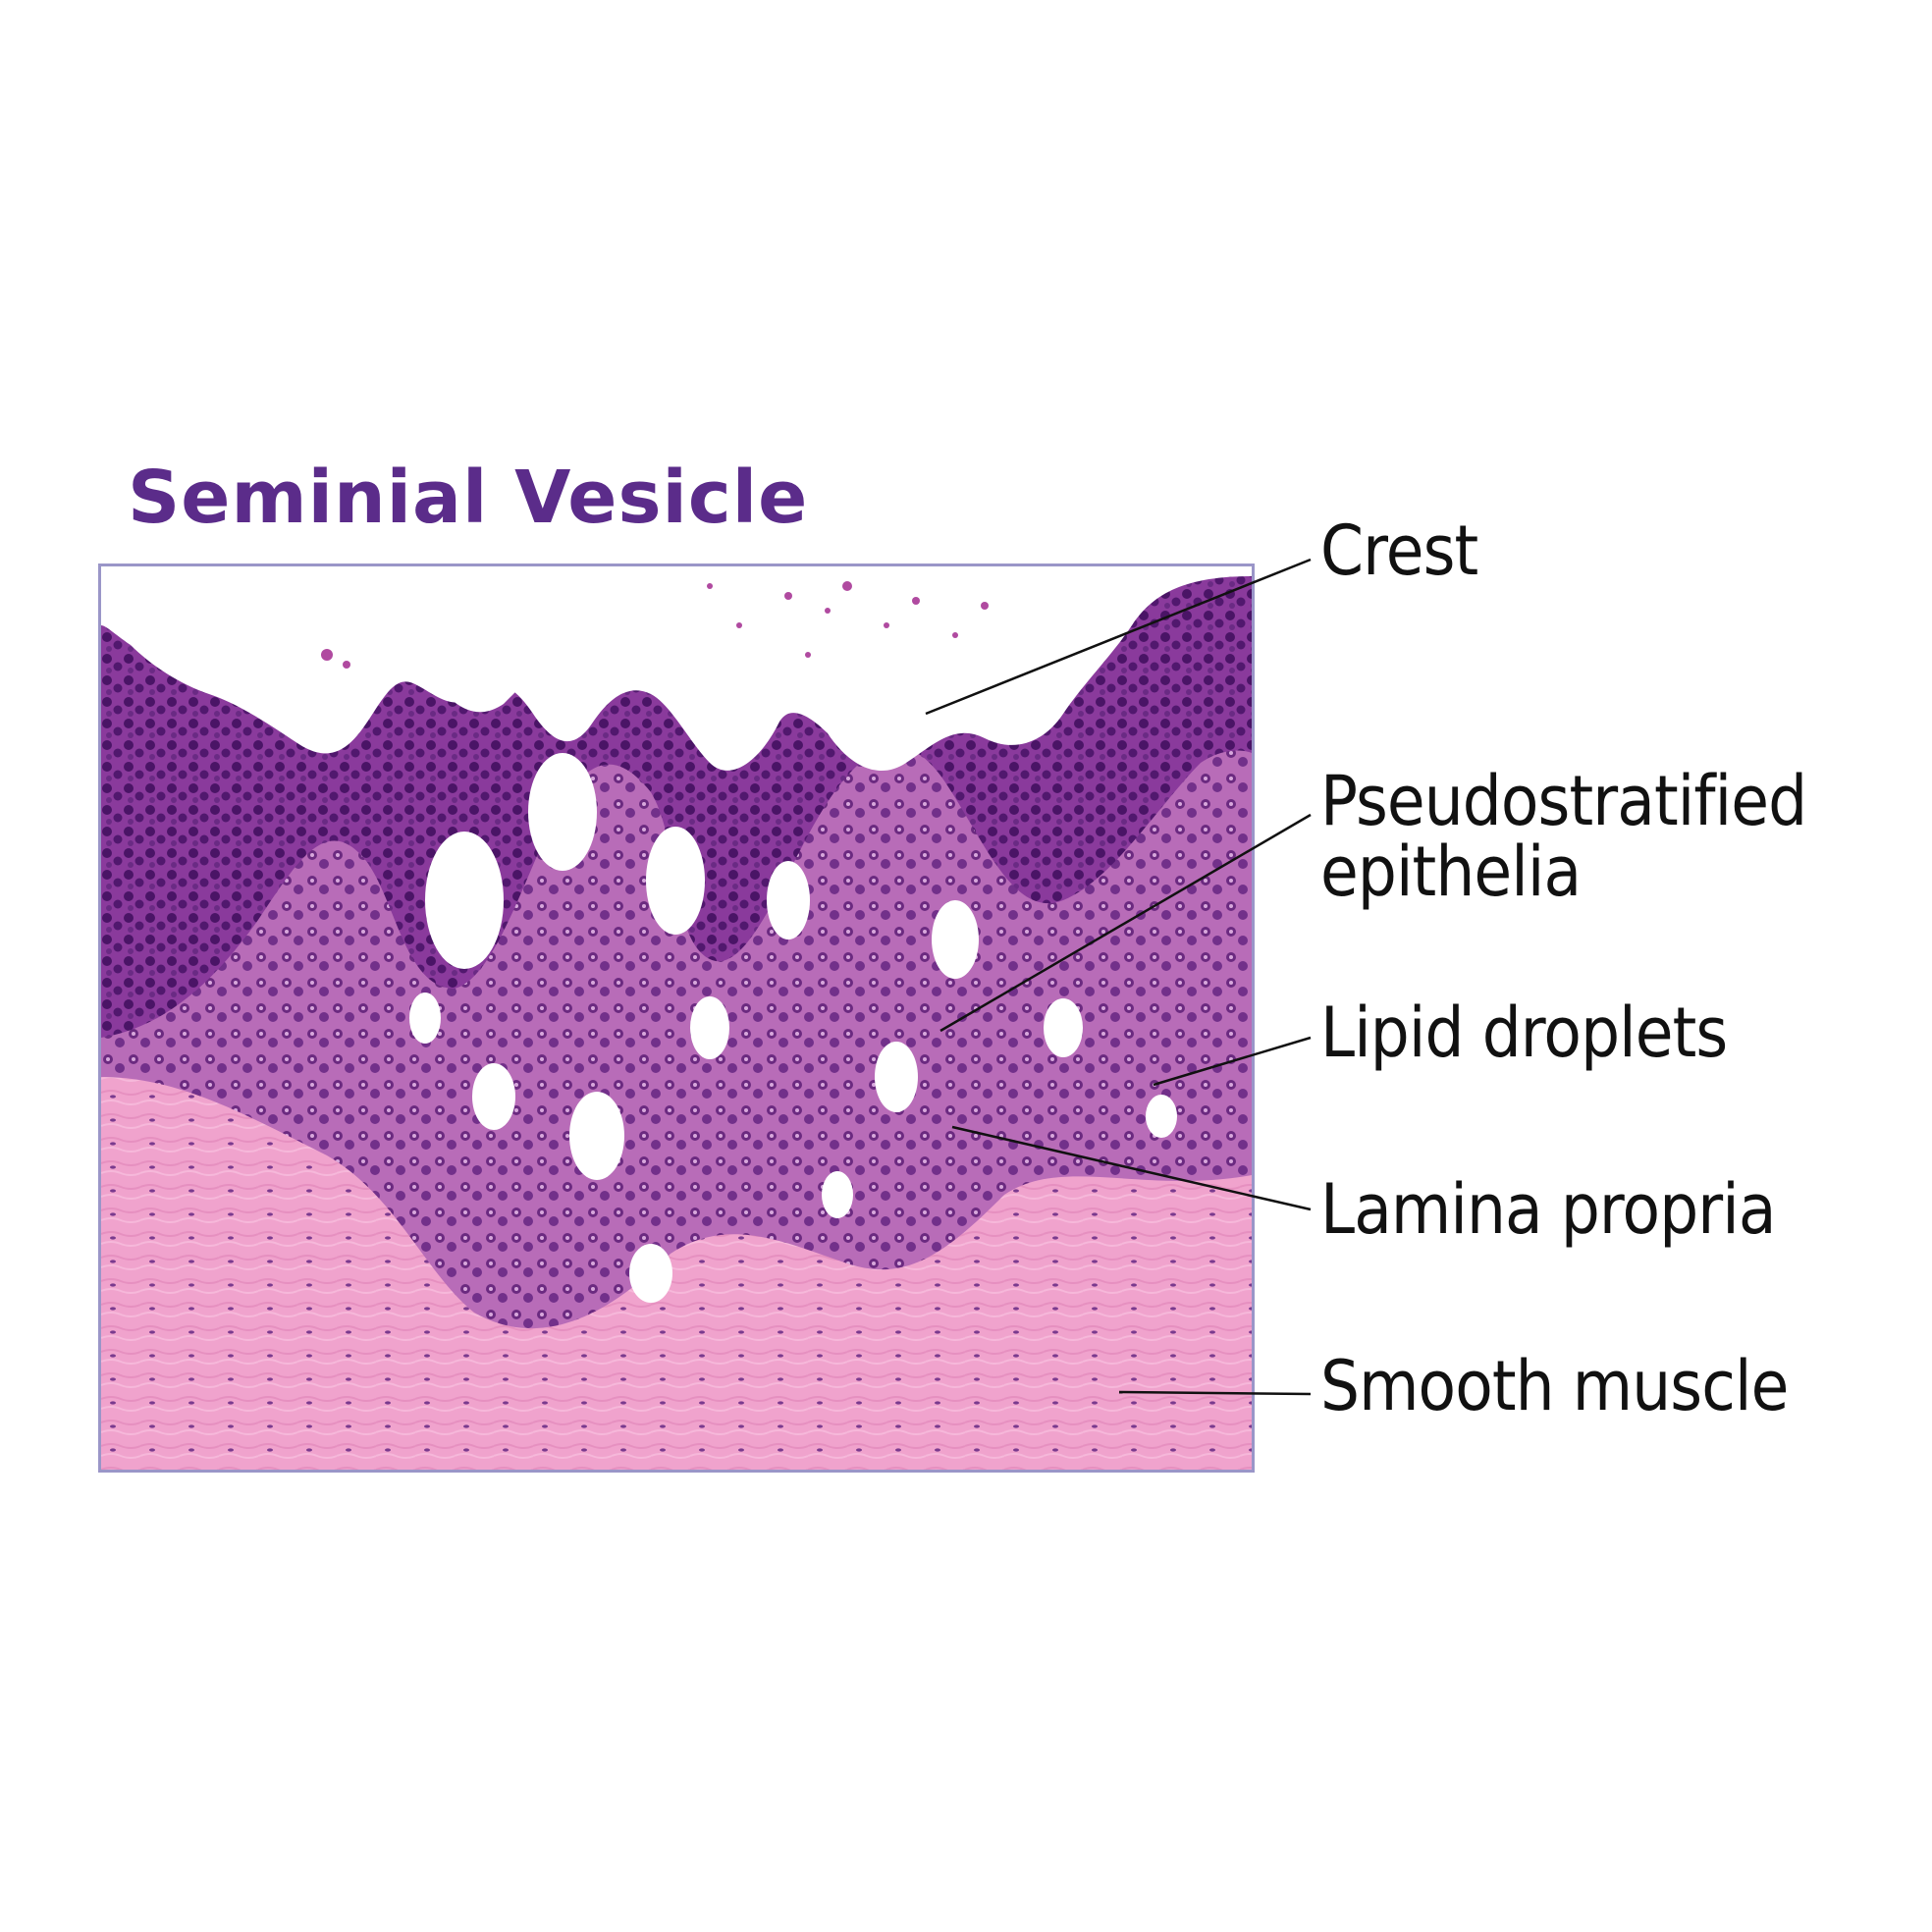  I want to click on label-lamina-propria: Lamina propria, so click(1548, 1210).